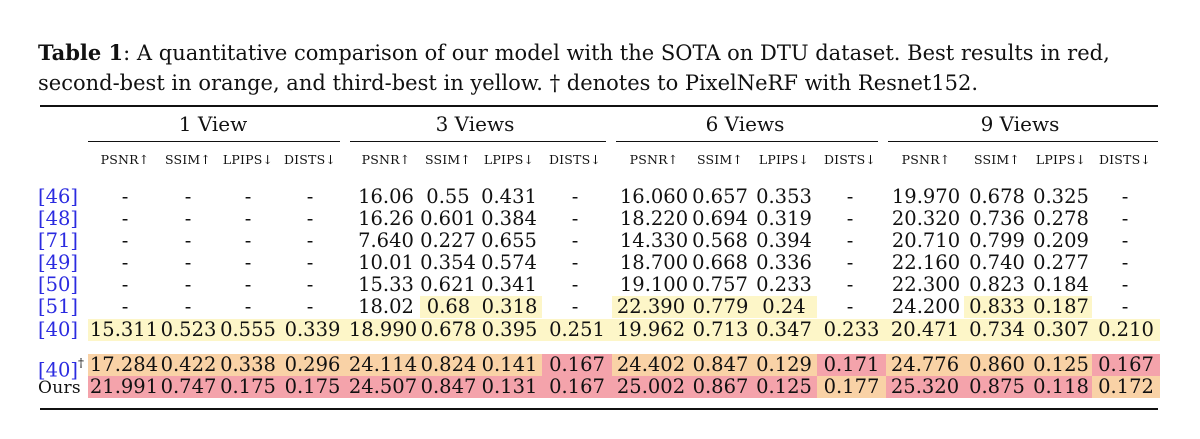 The image size is (1200, 439). I want to click on table-cell: 24.200, so click(926, 306).